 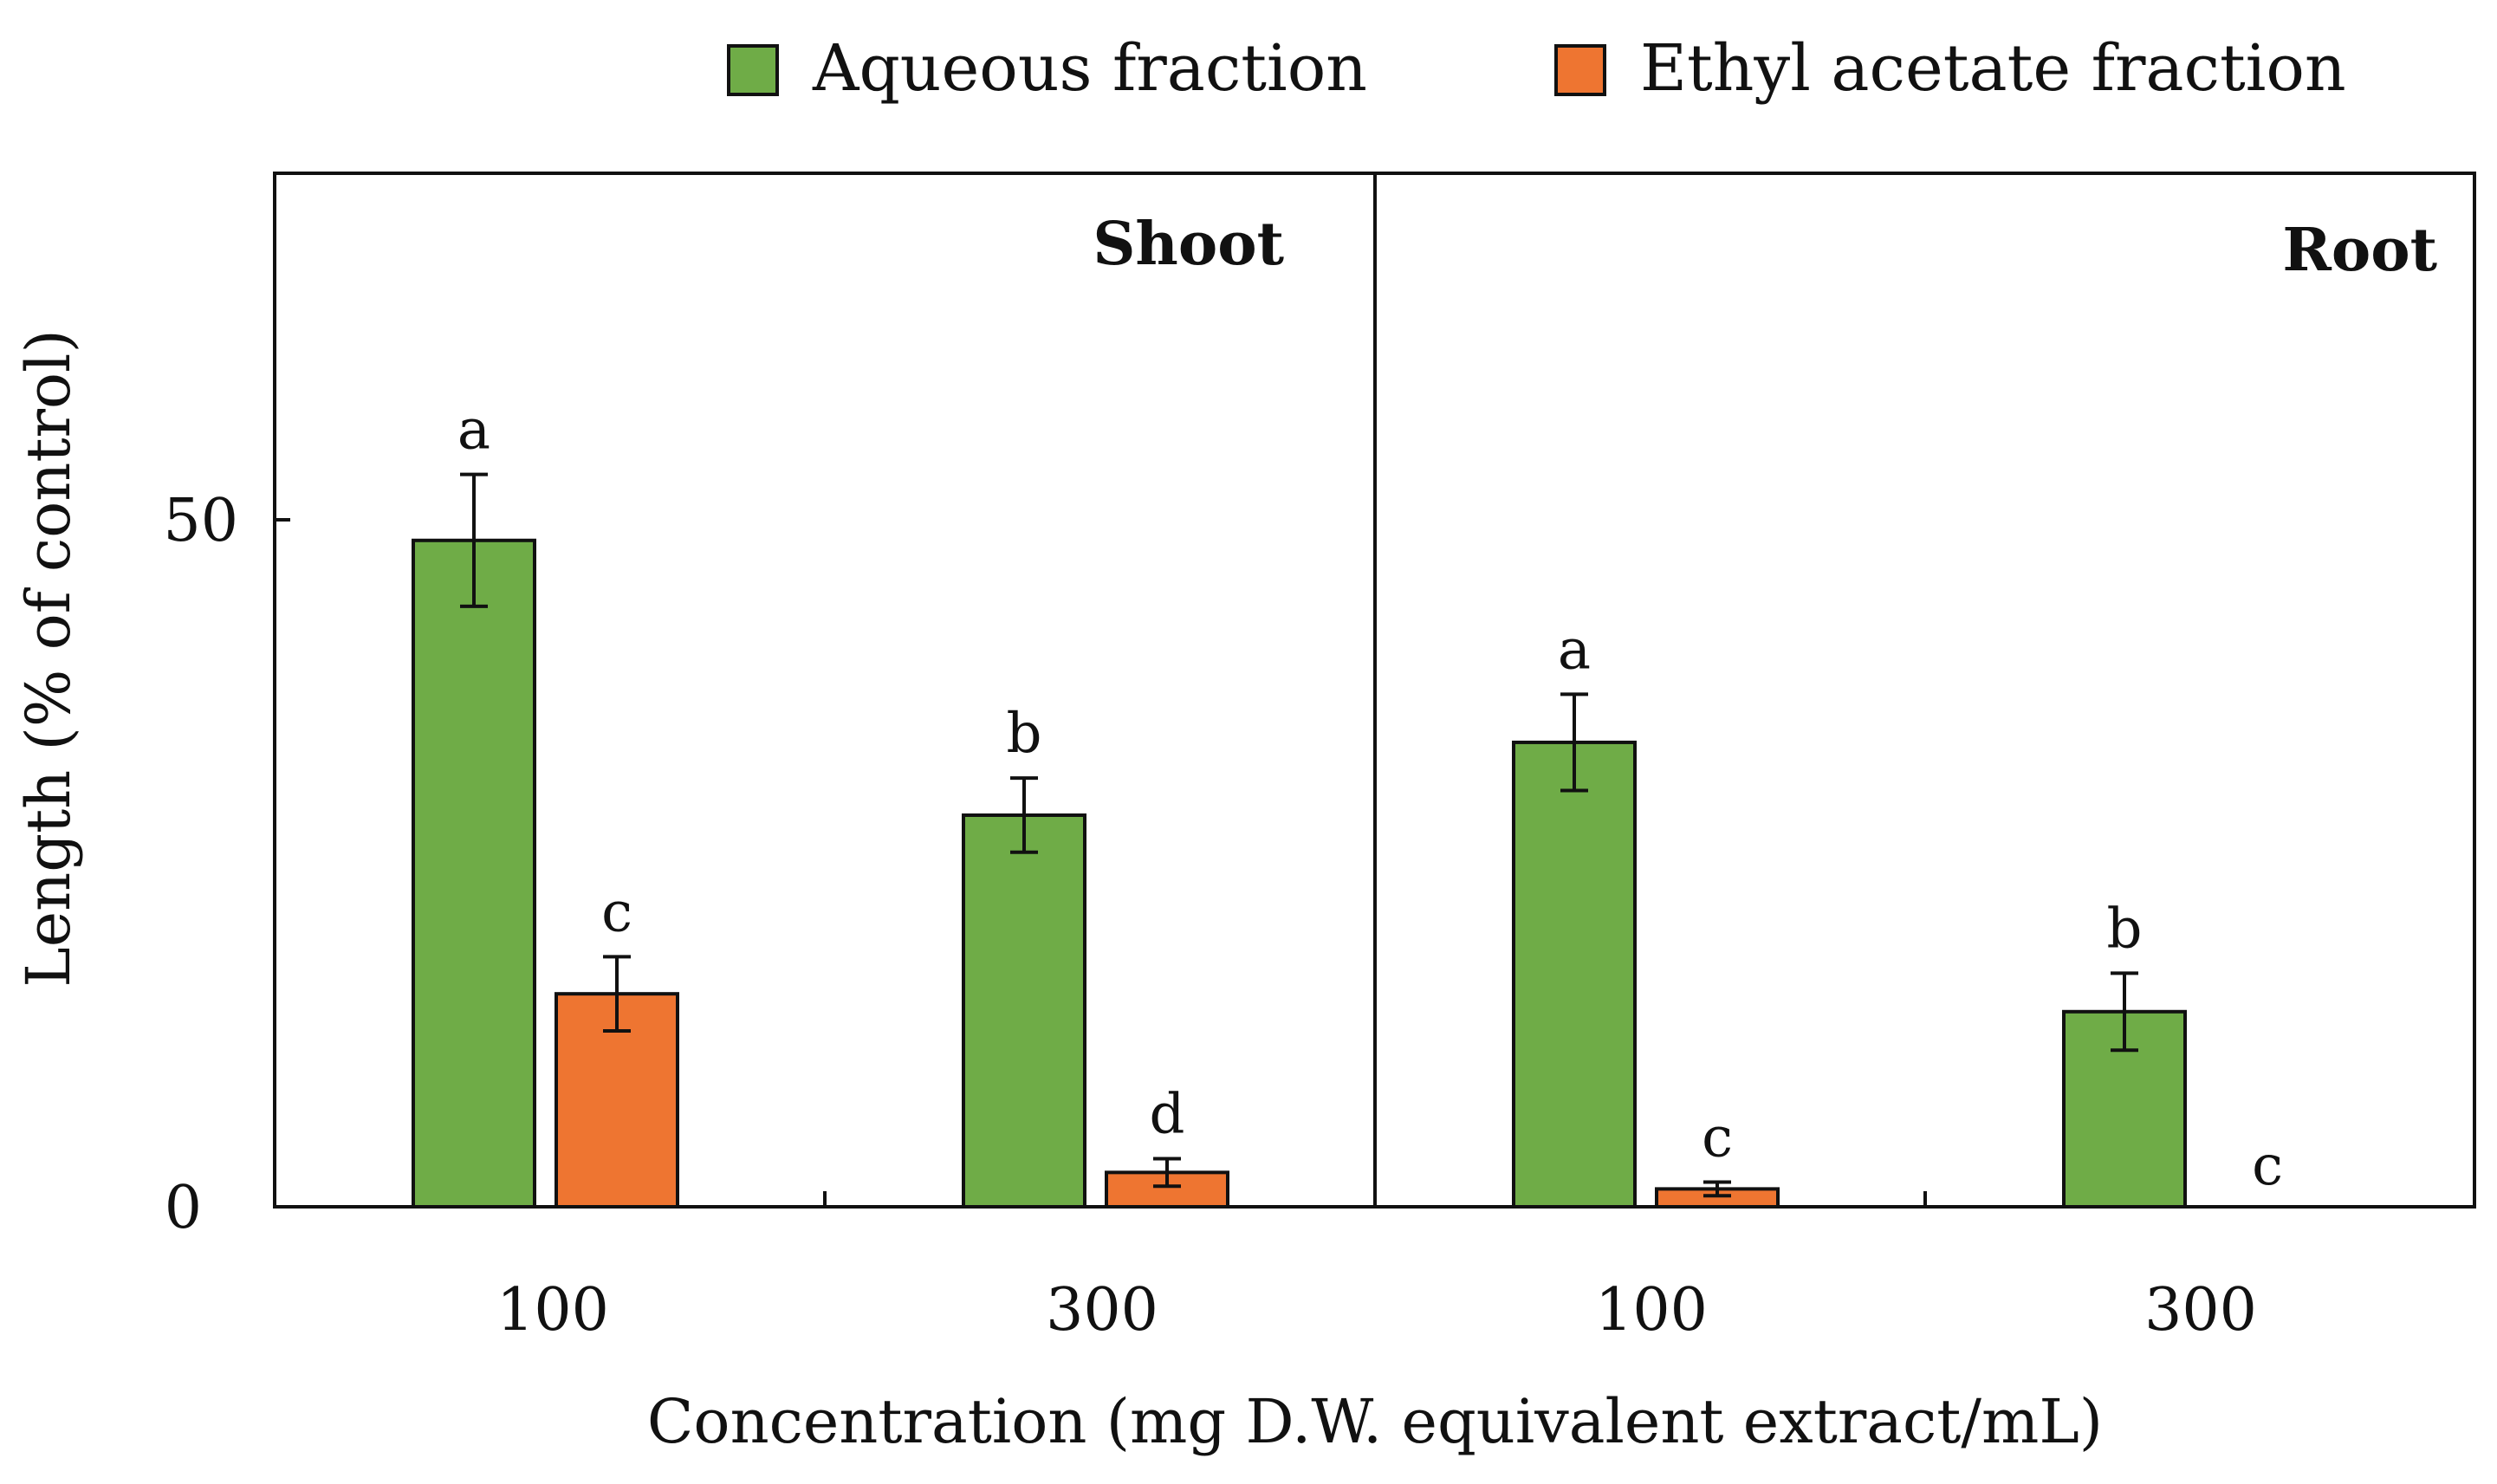 What do you see at coordinates (2268, 1166) in the screenshot?
I see `significance-label-root-300-ethyl-acetate: c` at bounding box center [2268, 1166].